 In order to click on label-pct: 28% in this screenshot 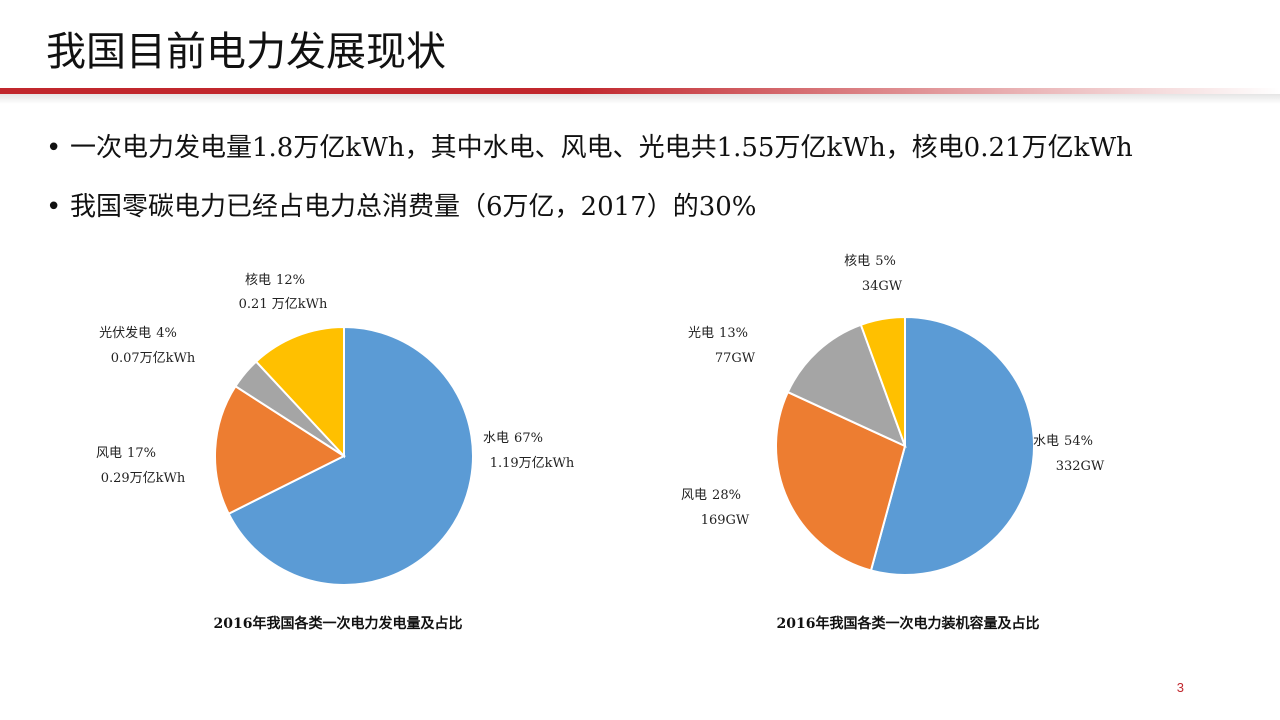, I will do `click(726, 495)`.